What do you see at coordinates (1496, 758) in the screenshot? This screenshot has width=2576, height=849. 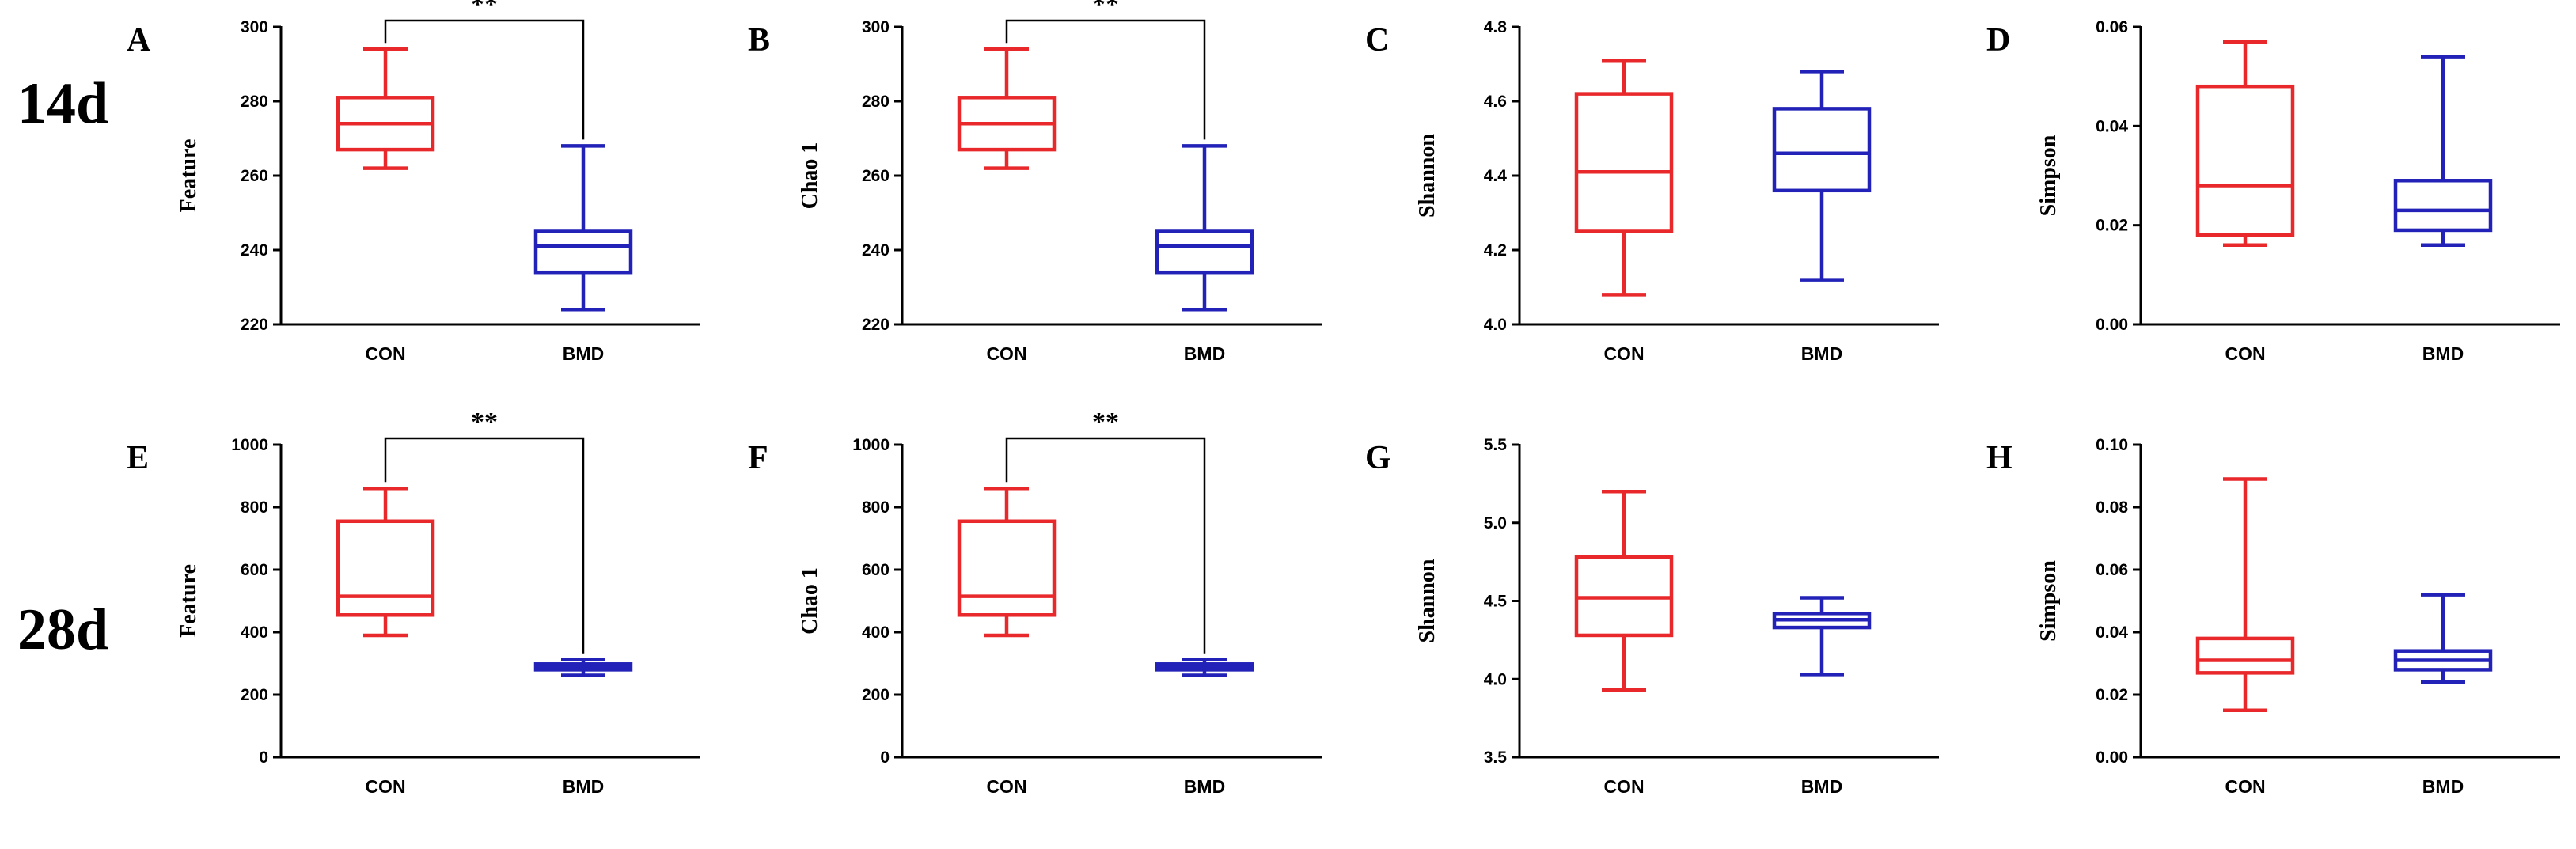 I see `y-tick-label: 3.5` at bounding box center [1496, 758].